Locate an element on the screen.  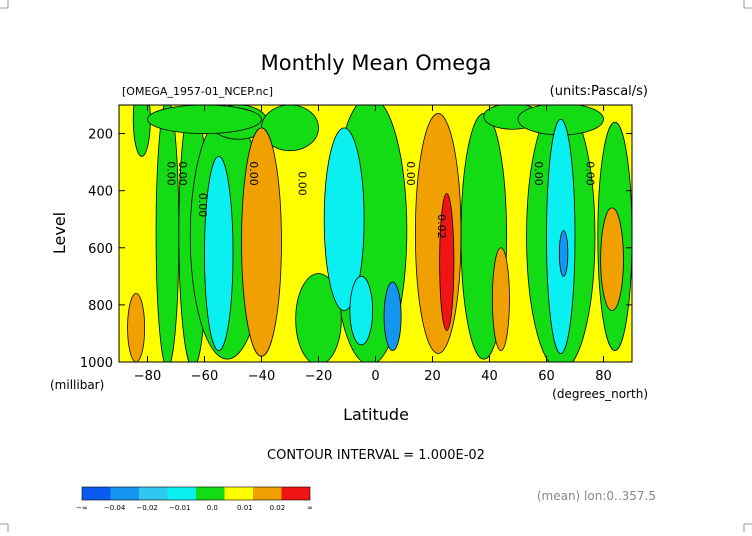
contour-label-layer: 0.000.000.000.00 0.00 0.000.020.00 0.00 is located at coordinates (380, 199).